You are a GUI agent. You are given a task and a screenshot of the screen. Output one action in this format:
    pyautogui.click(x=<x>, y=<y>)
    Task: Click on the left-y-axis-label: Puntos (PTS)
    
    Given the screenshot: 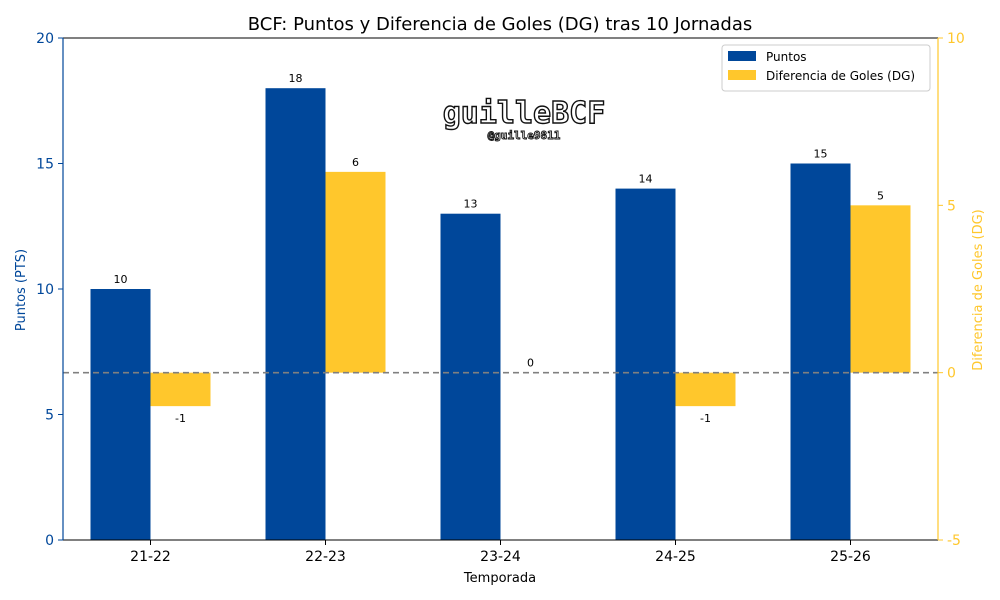 What is the action you would take?
    pyautogui.click(x=21, y=290)
    